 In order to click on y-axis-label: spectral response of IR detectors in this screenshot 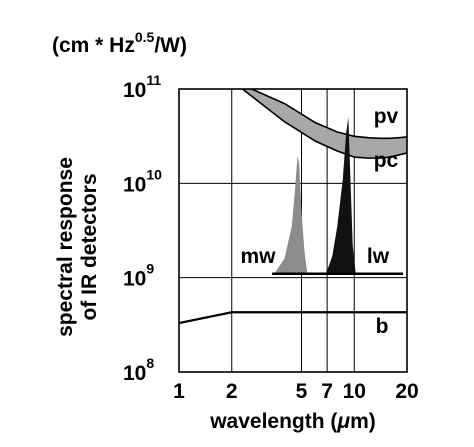, I will do `click(77, 247)`.